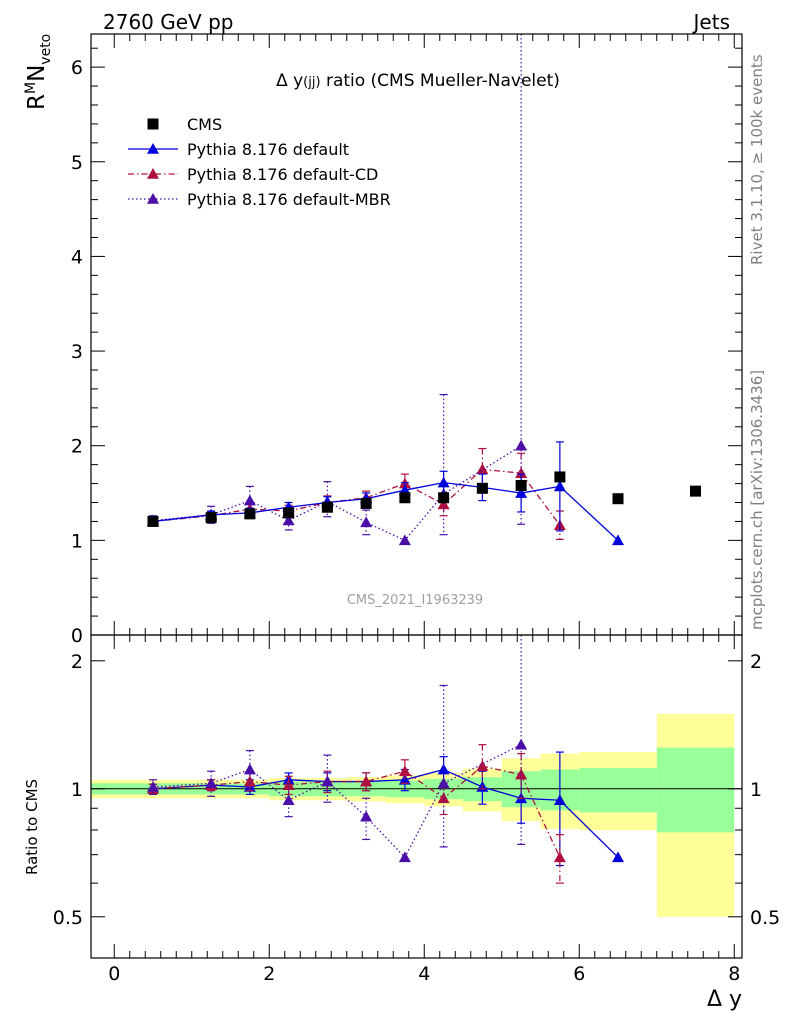 The image size is (786, 1024). I want to click on main-ytick-label-3: 3, so click(77, 352).